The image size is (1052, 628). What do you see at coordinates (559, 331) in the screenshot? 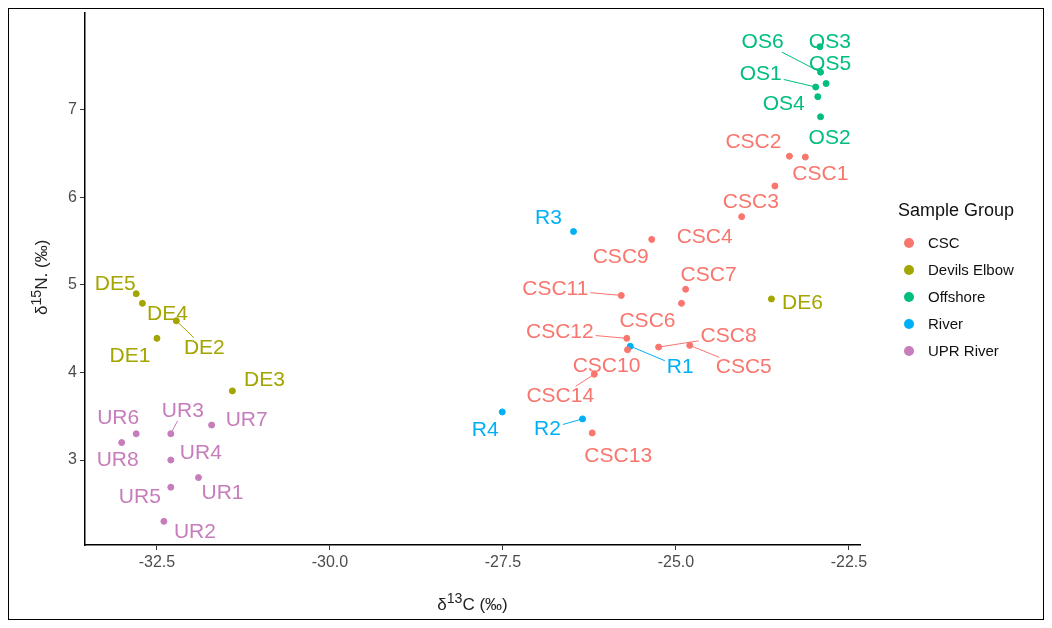
I see `data-label: CSC12` at bounding box center [559, 331].